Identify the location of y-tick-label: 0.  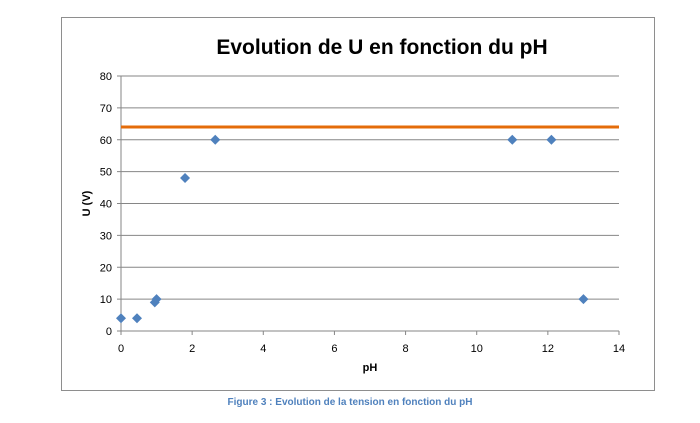
(109, 332).